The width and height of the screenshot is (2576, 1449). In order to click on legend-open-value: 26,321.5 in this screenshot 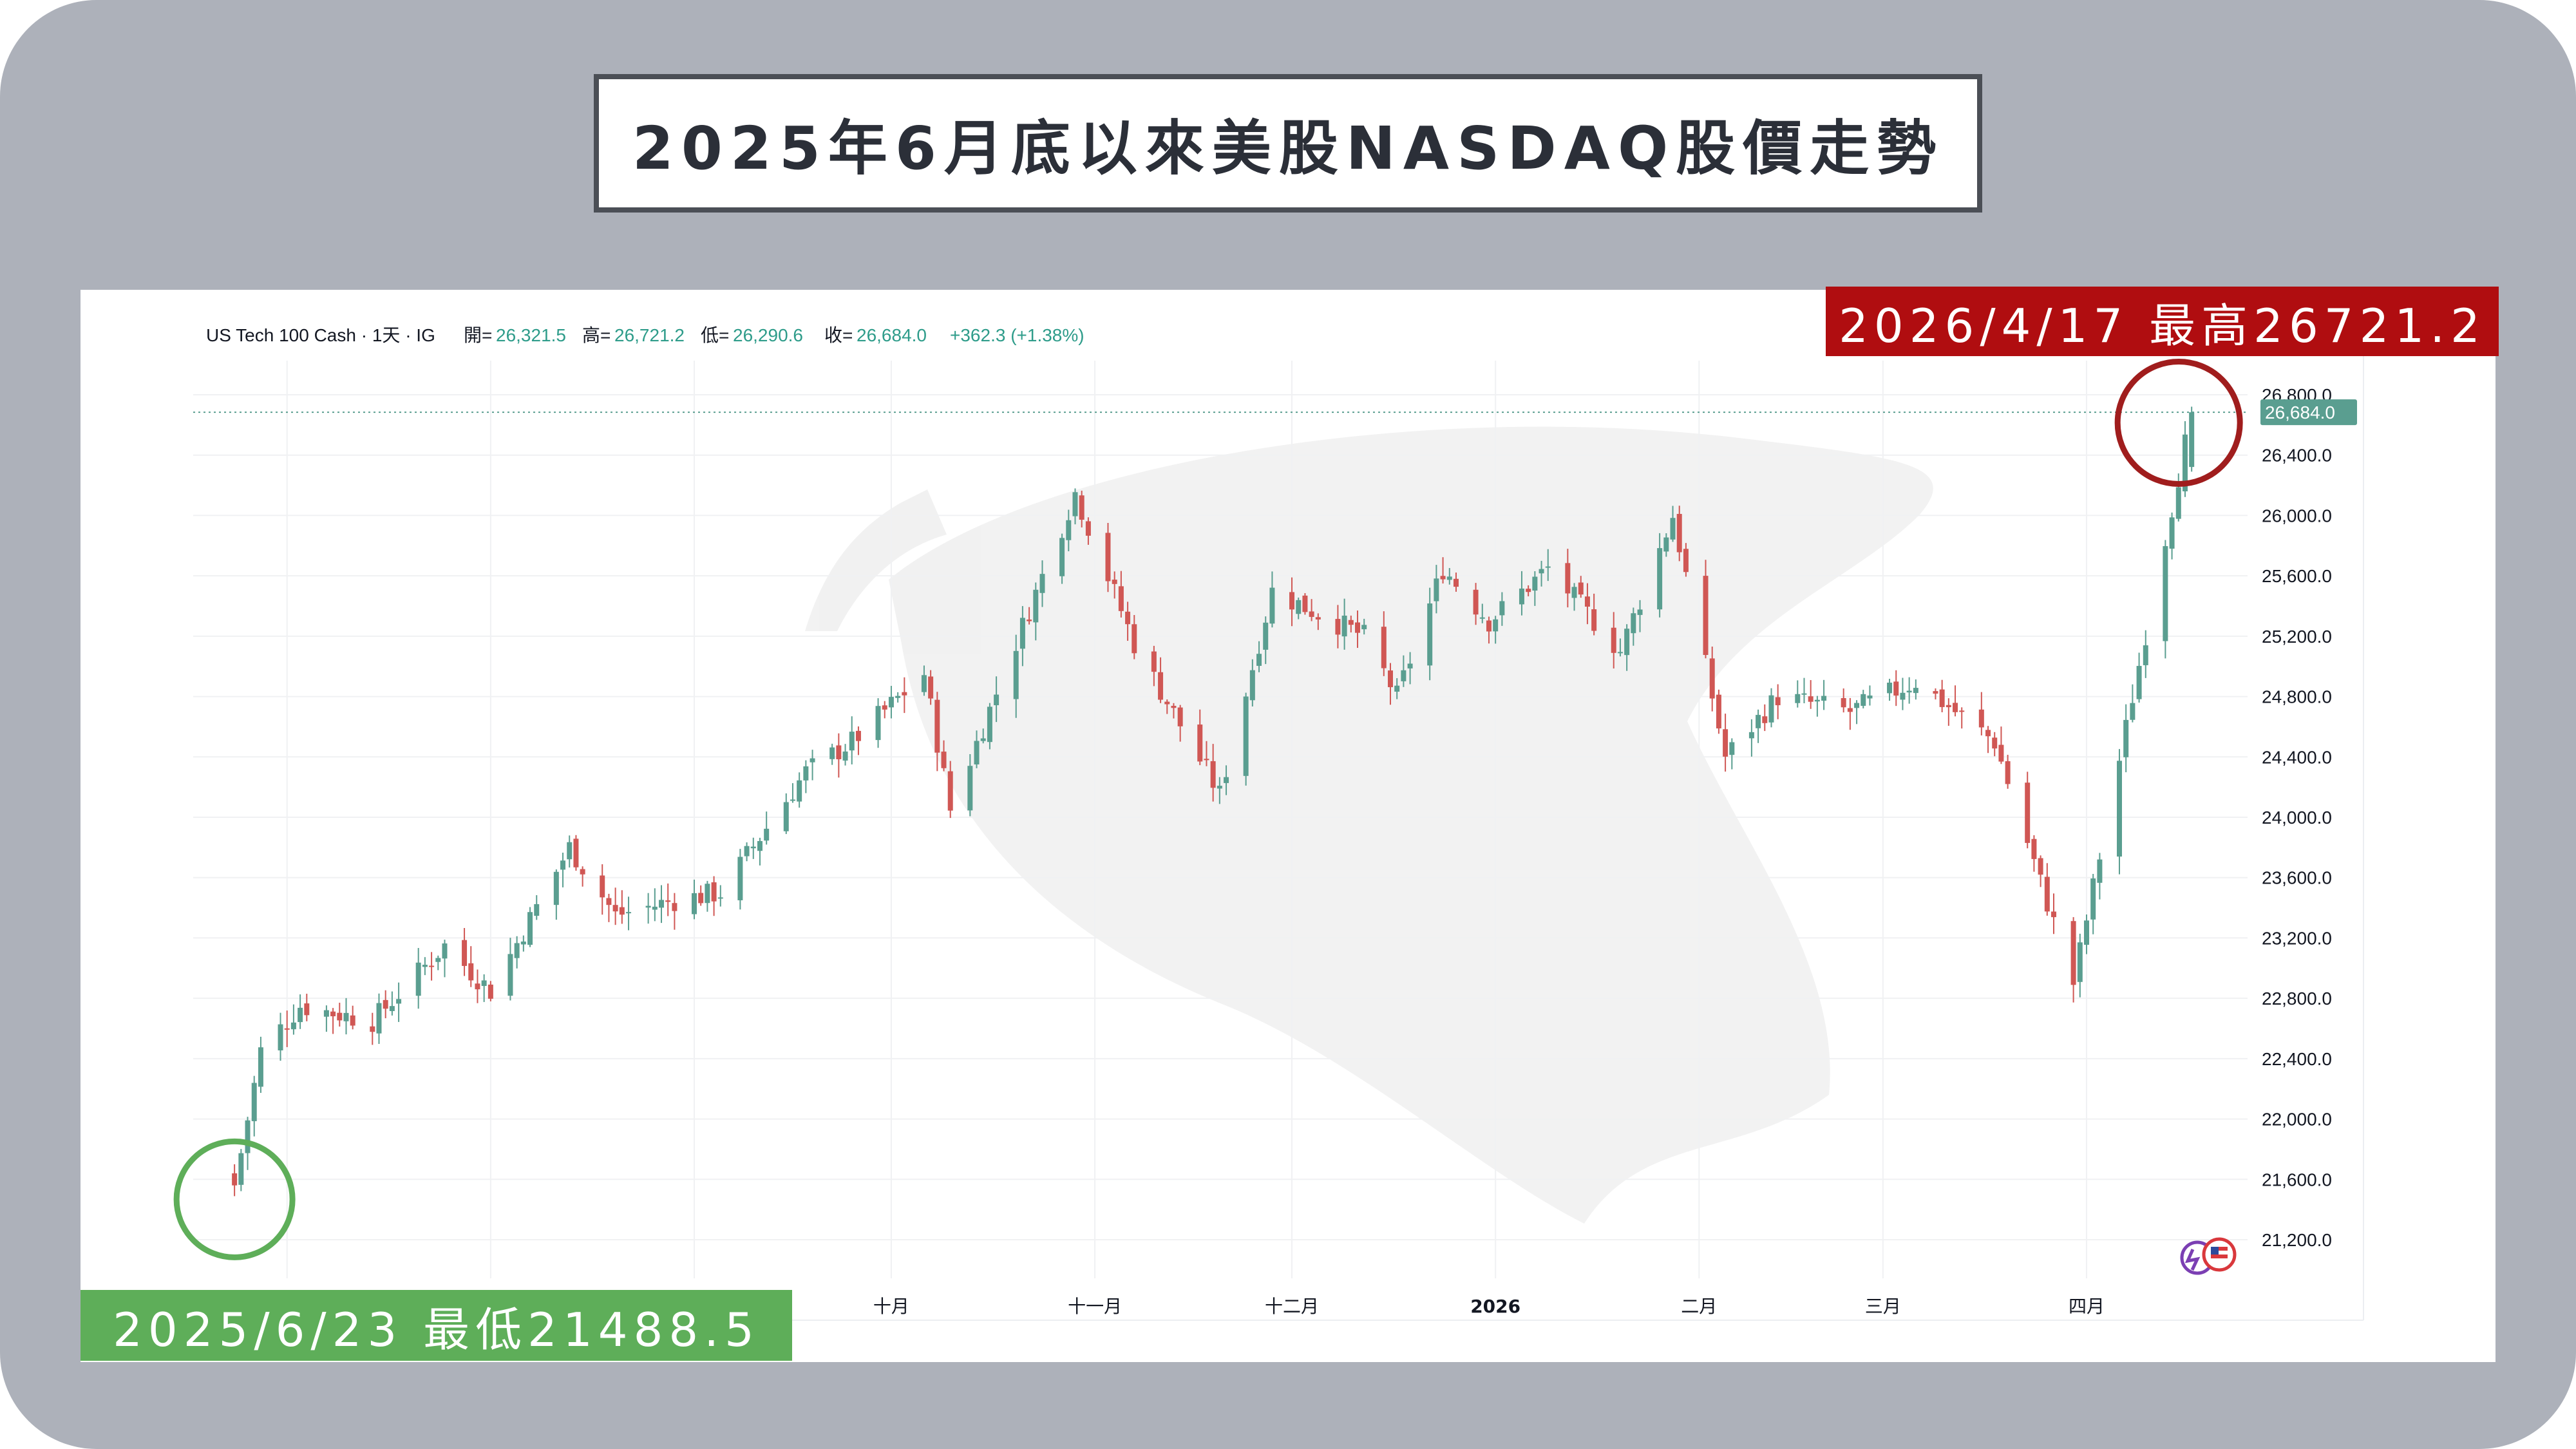, I will do `click(531, 335)`.